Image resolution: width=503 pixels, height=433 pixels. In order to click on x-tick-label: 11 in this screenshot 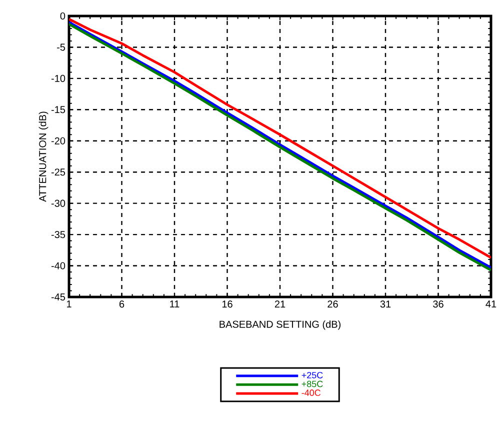, I will do `click(175, 304)`.